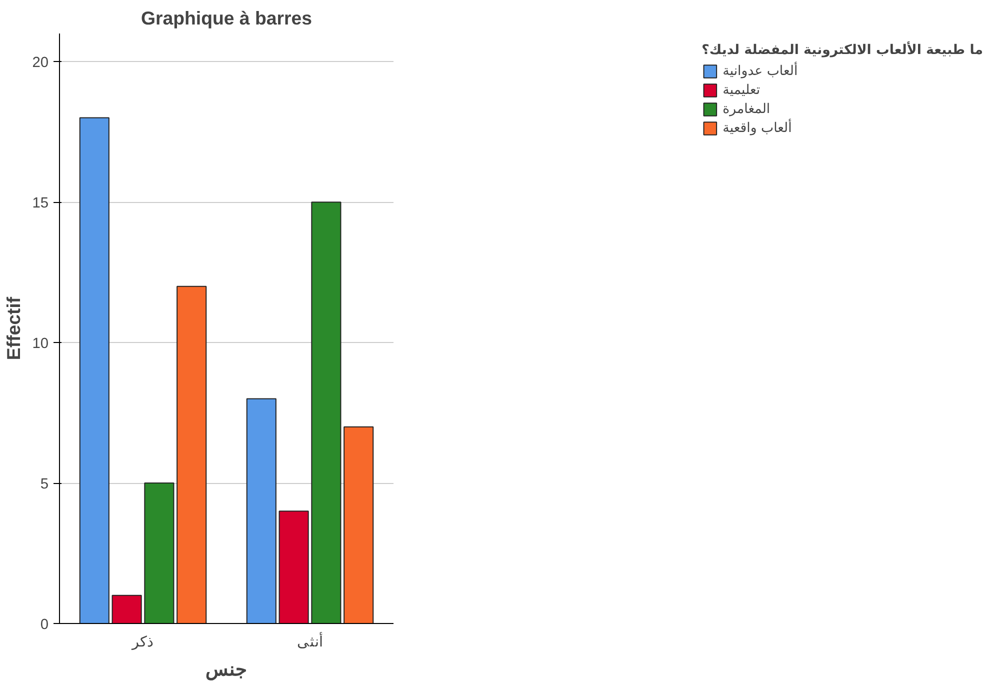 The width and height of the screenshot is (993, 682). I want to click on y-axis-title: Effectif, so click(13, 328).